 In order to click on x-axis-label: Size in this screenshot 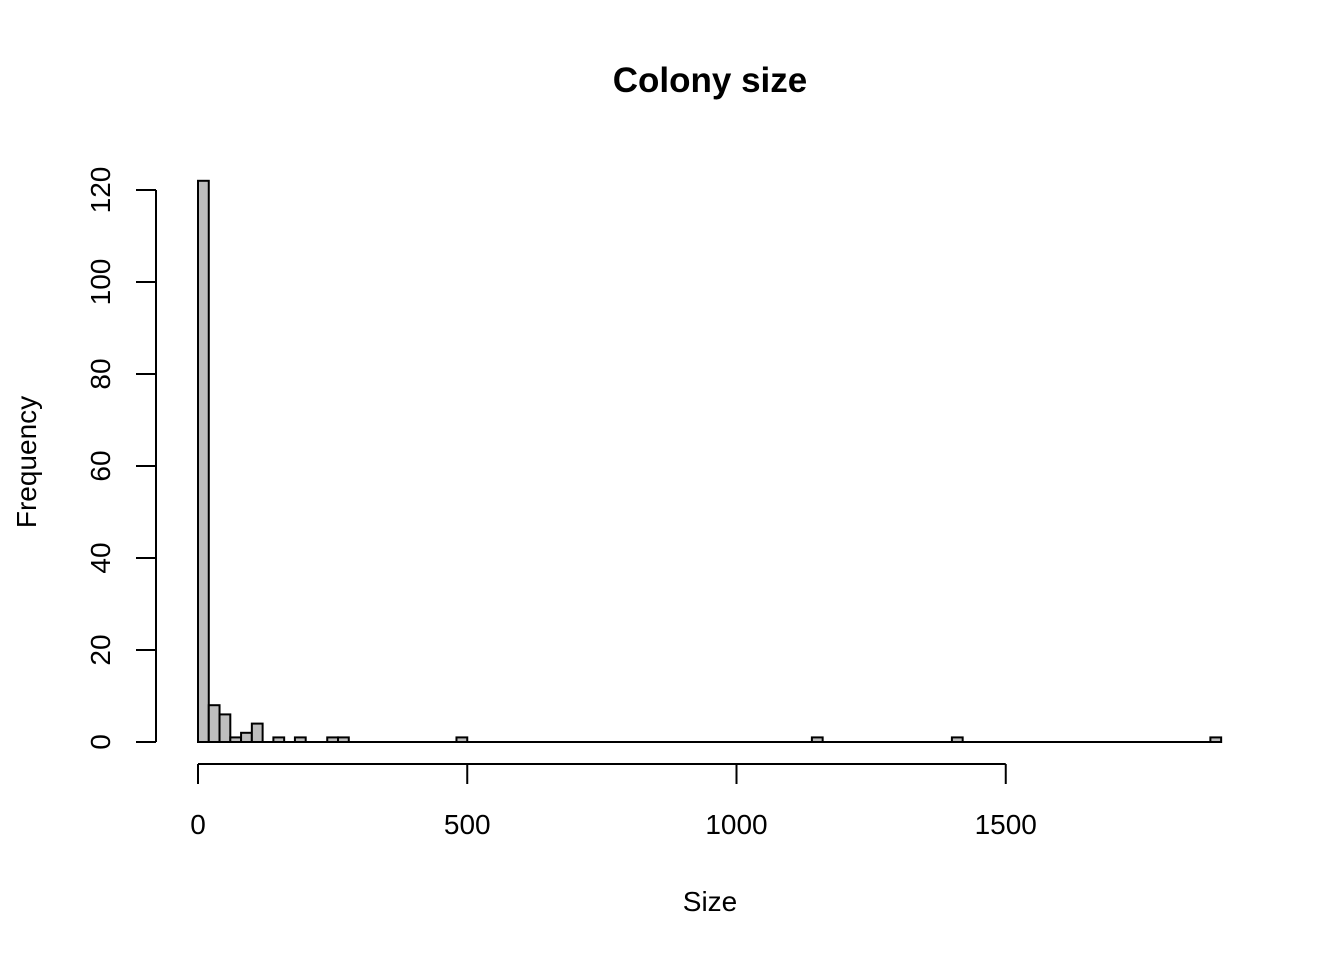, I will do `click(710, 901)`.